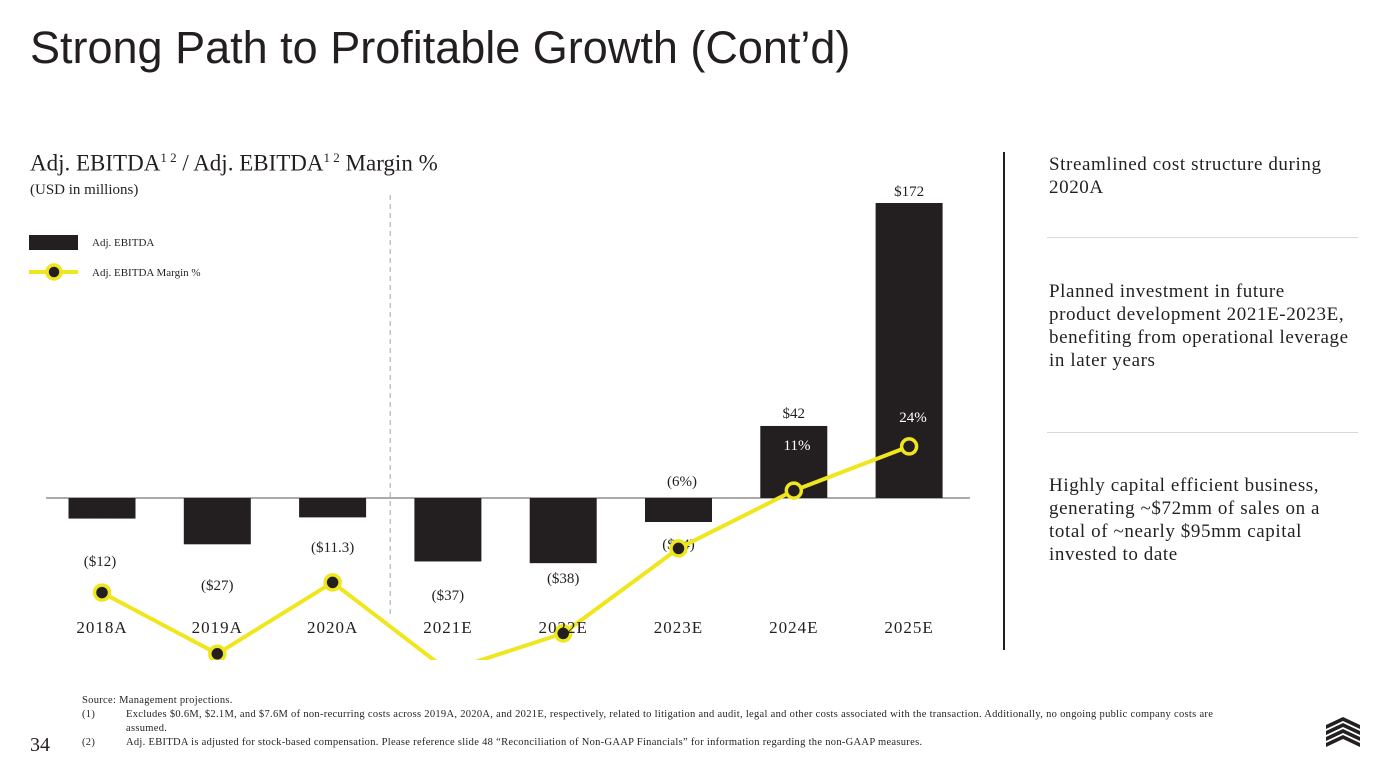 This screenshot has width=1387, height=780. I want to click on margin-label-2021E: (42%), so click(449, 548).